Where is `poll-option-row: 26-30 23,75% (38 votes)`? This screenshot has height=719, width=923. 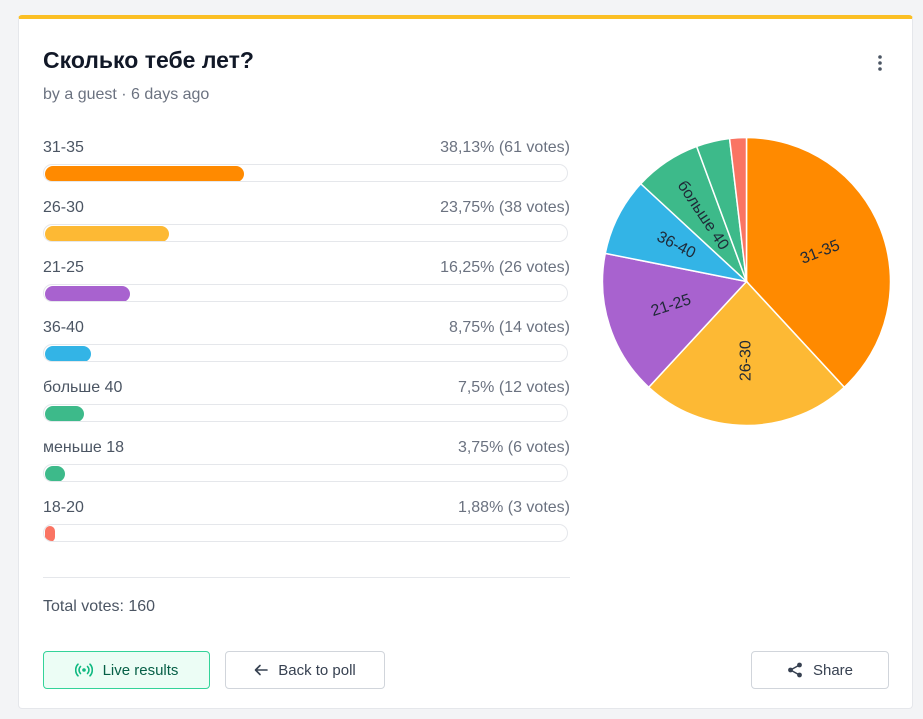
poll-option-row: 26-30 23,75% (38 votes) is located at coordinates (306, 227).